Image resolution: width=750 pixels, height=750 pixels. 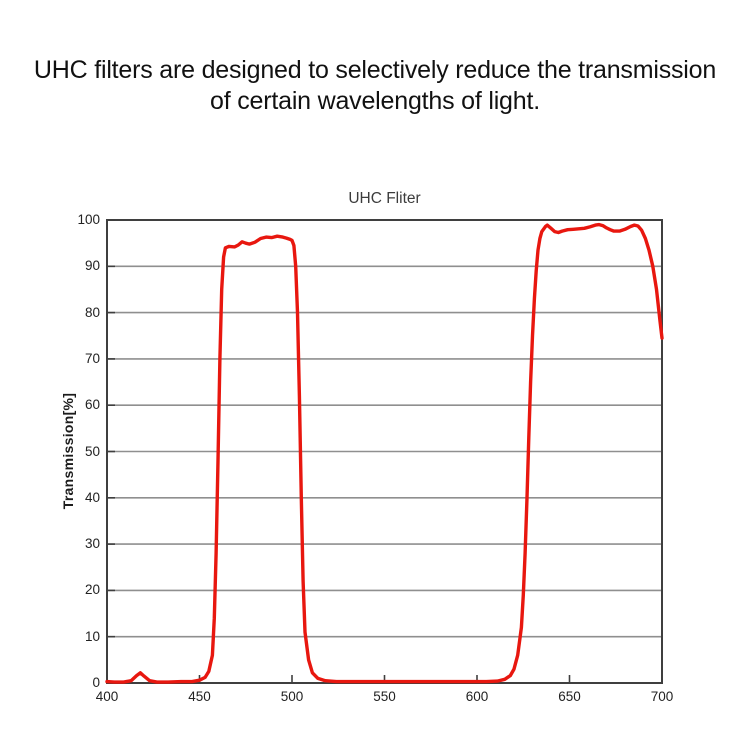 What do you see at coordinates (92, 266) in the screenshot?
I see `y-tick-label: 90` at bounding box center [92, 266].